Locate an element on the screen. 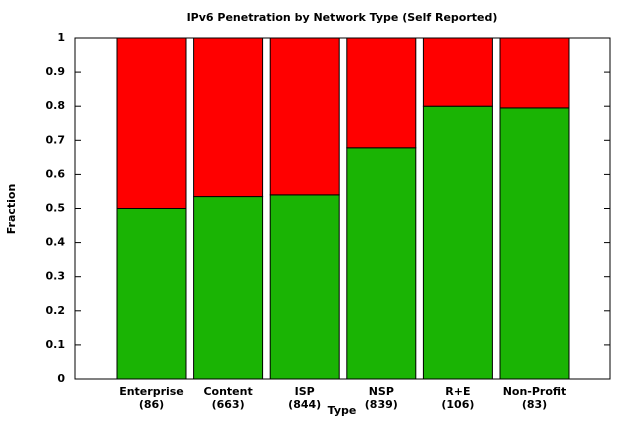 The image size is (640, 421). y-tick-label: 0.4 is located at coordinates (56, 242).